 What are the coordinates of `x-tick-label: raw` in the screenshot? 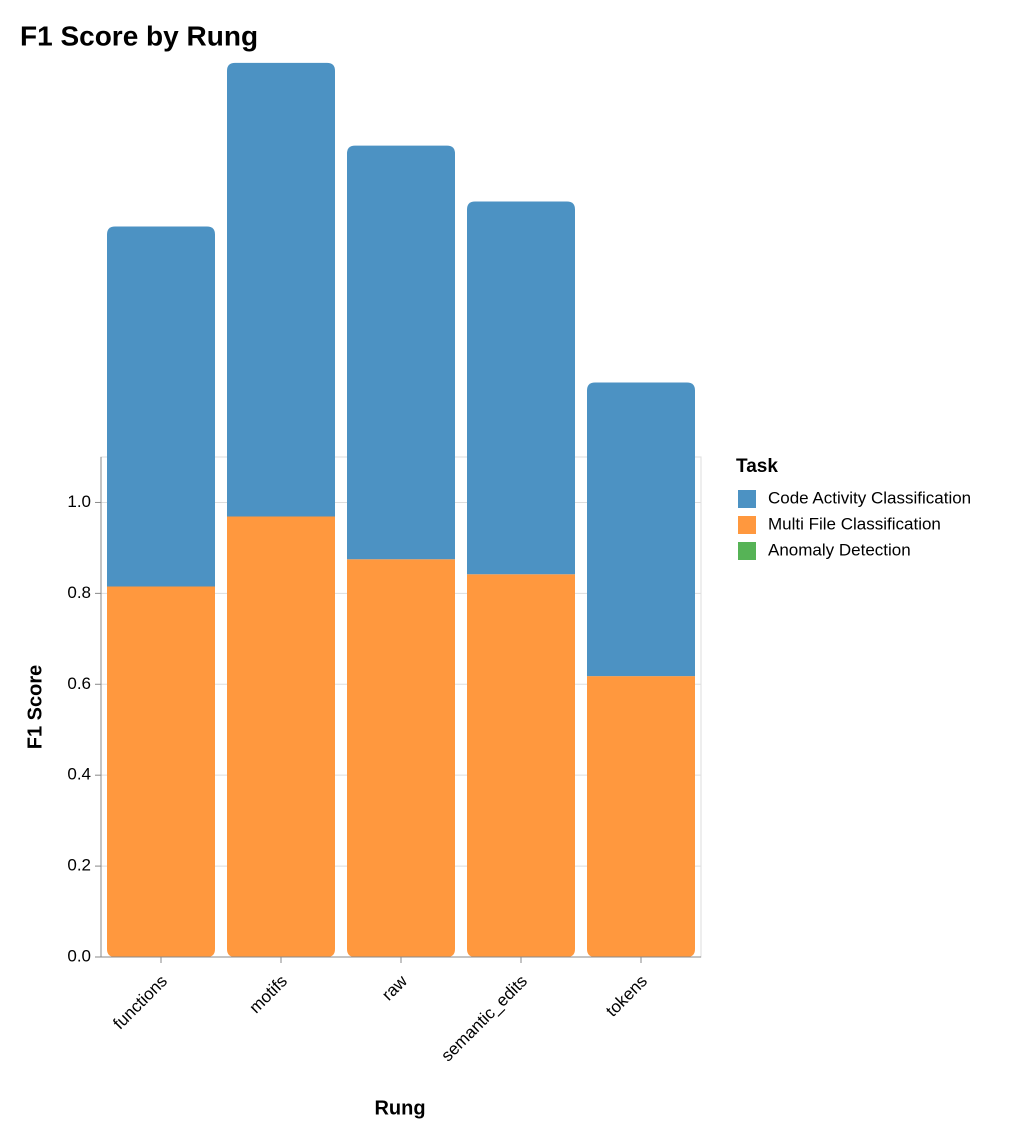 It's located at (394, 987).